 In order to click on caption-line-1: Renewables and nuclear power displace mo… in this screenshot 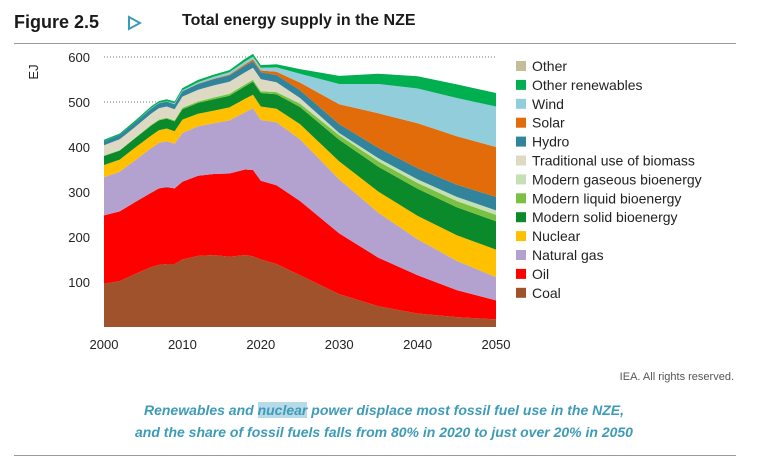, I will do `click(384, 410)`.